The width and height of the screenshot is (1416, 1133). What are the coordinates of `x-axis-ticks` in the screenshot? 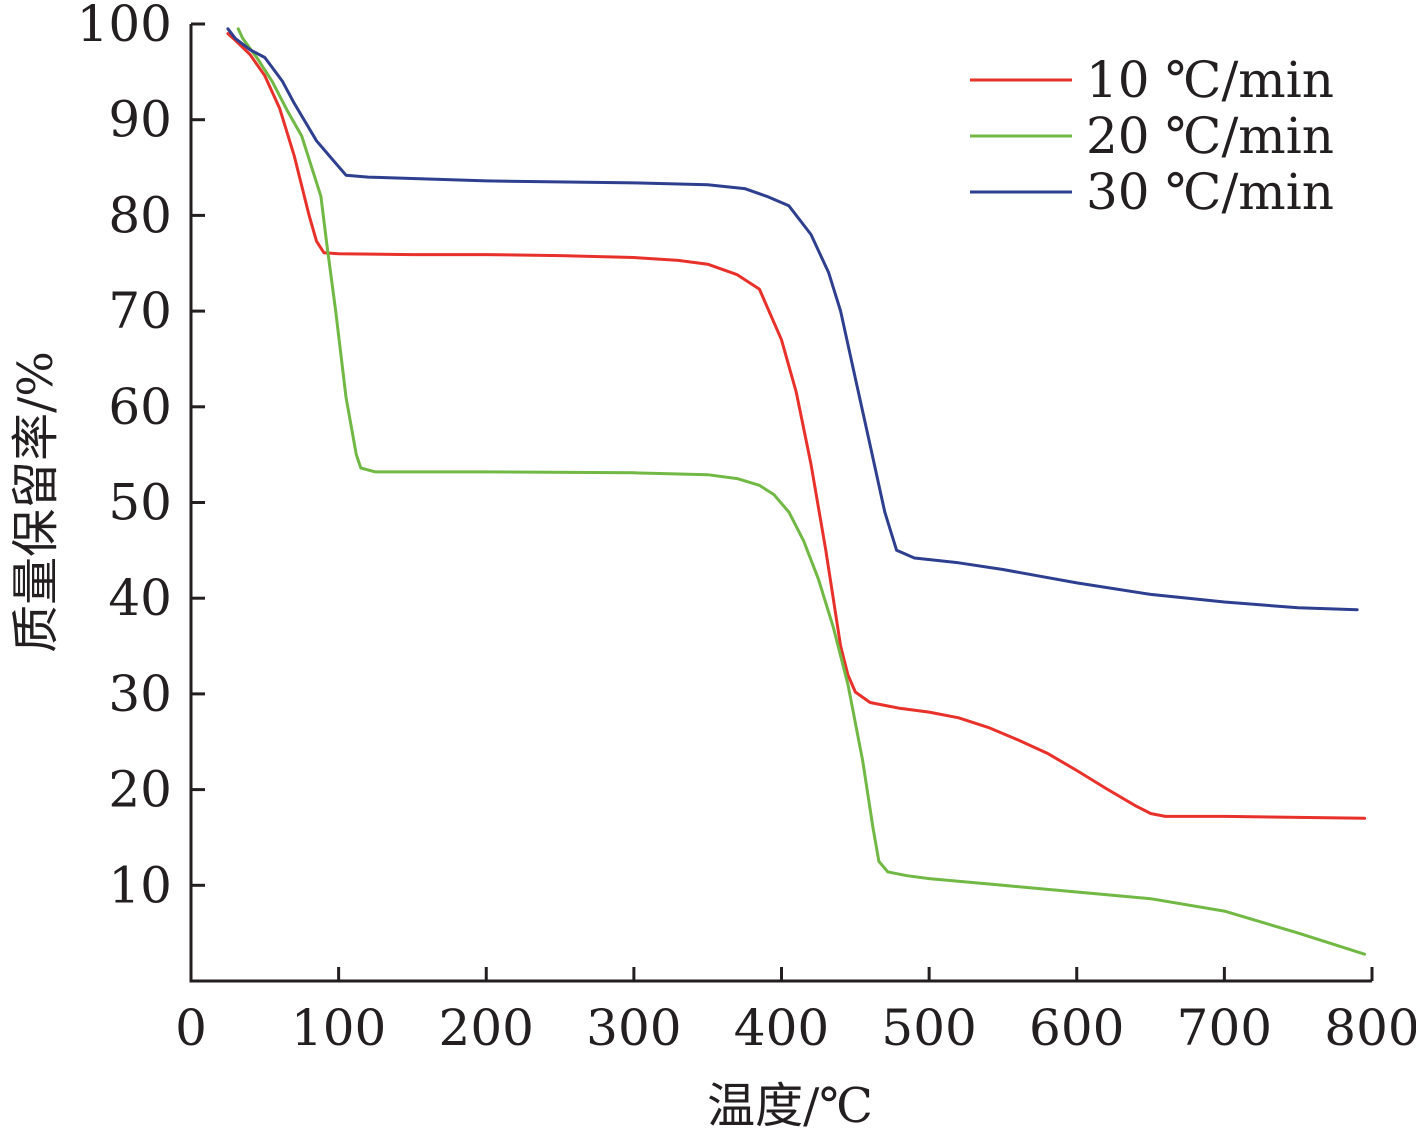 It's located at (781, 974).